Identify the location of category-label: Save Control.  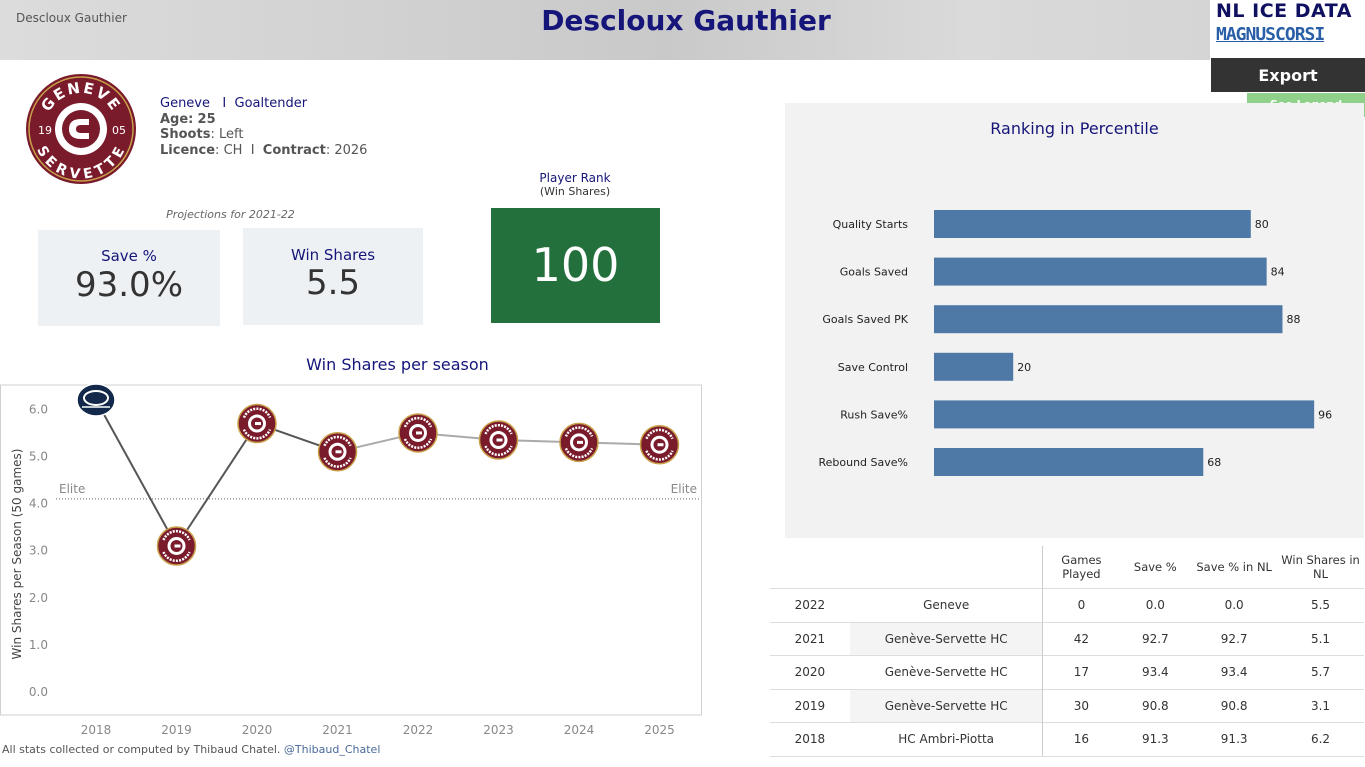
(873, 367).